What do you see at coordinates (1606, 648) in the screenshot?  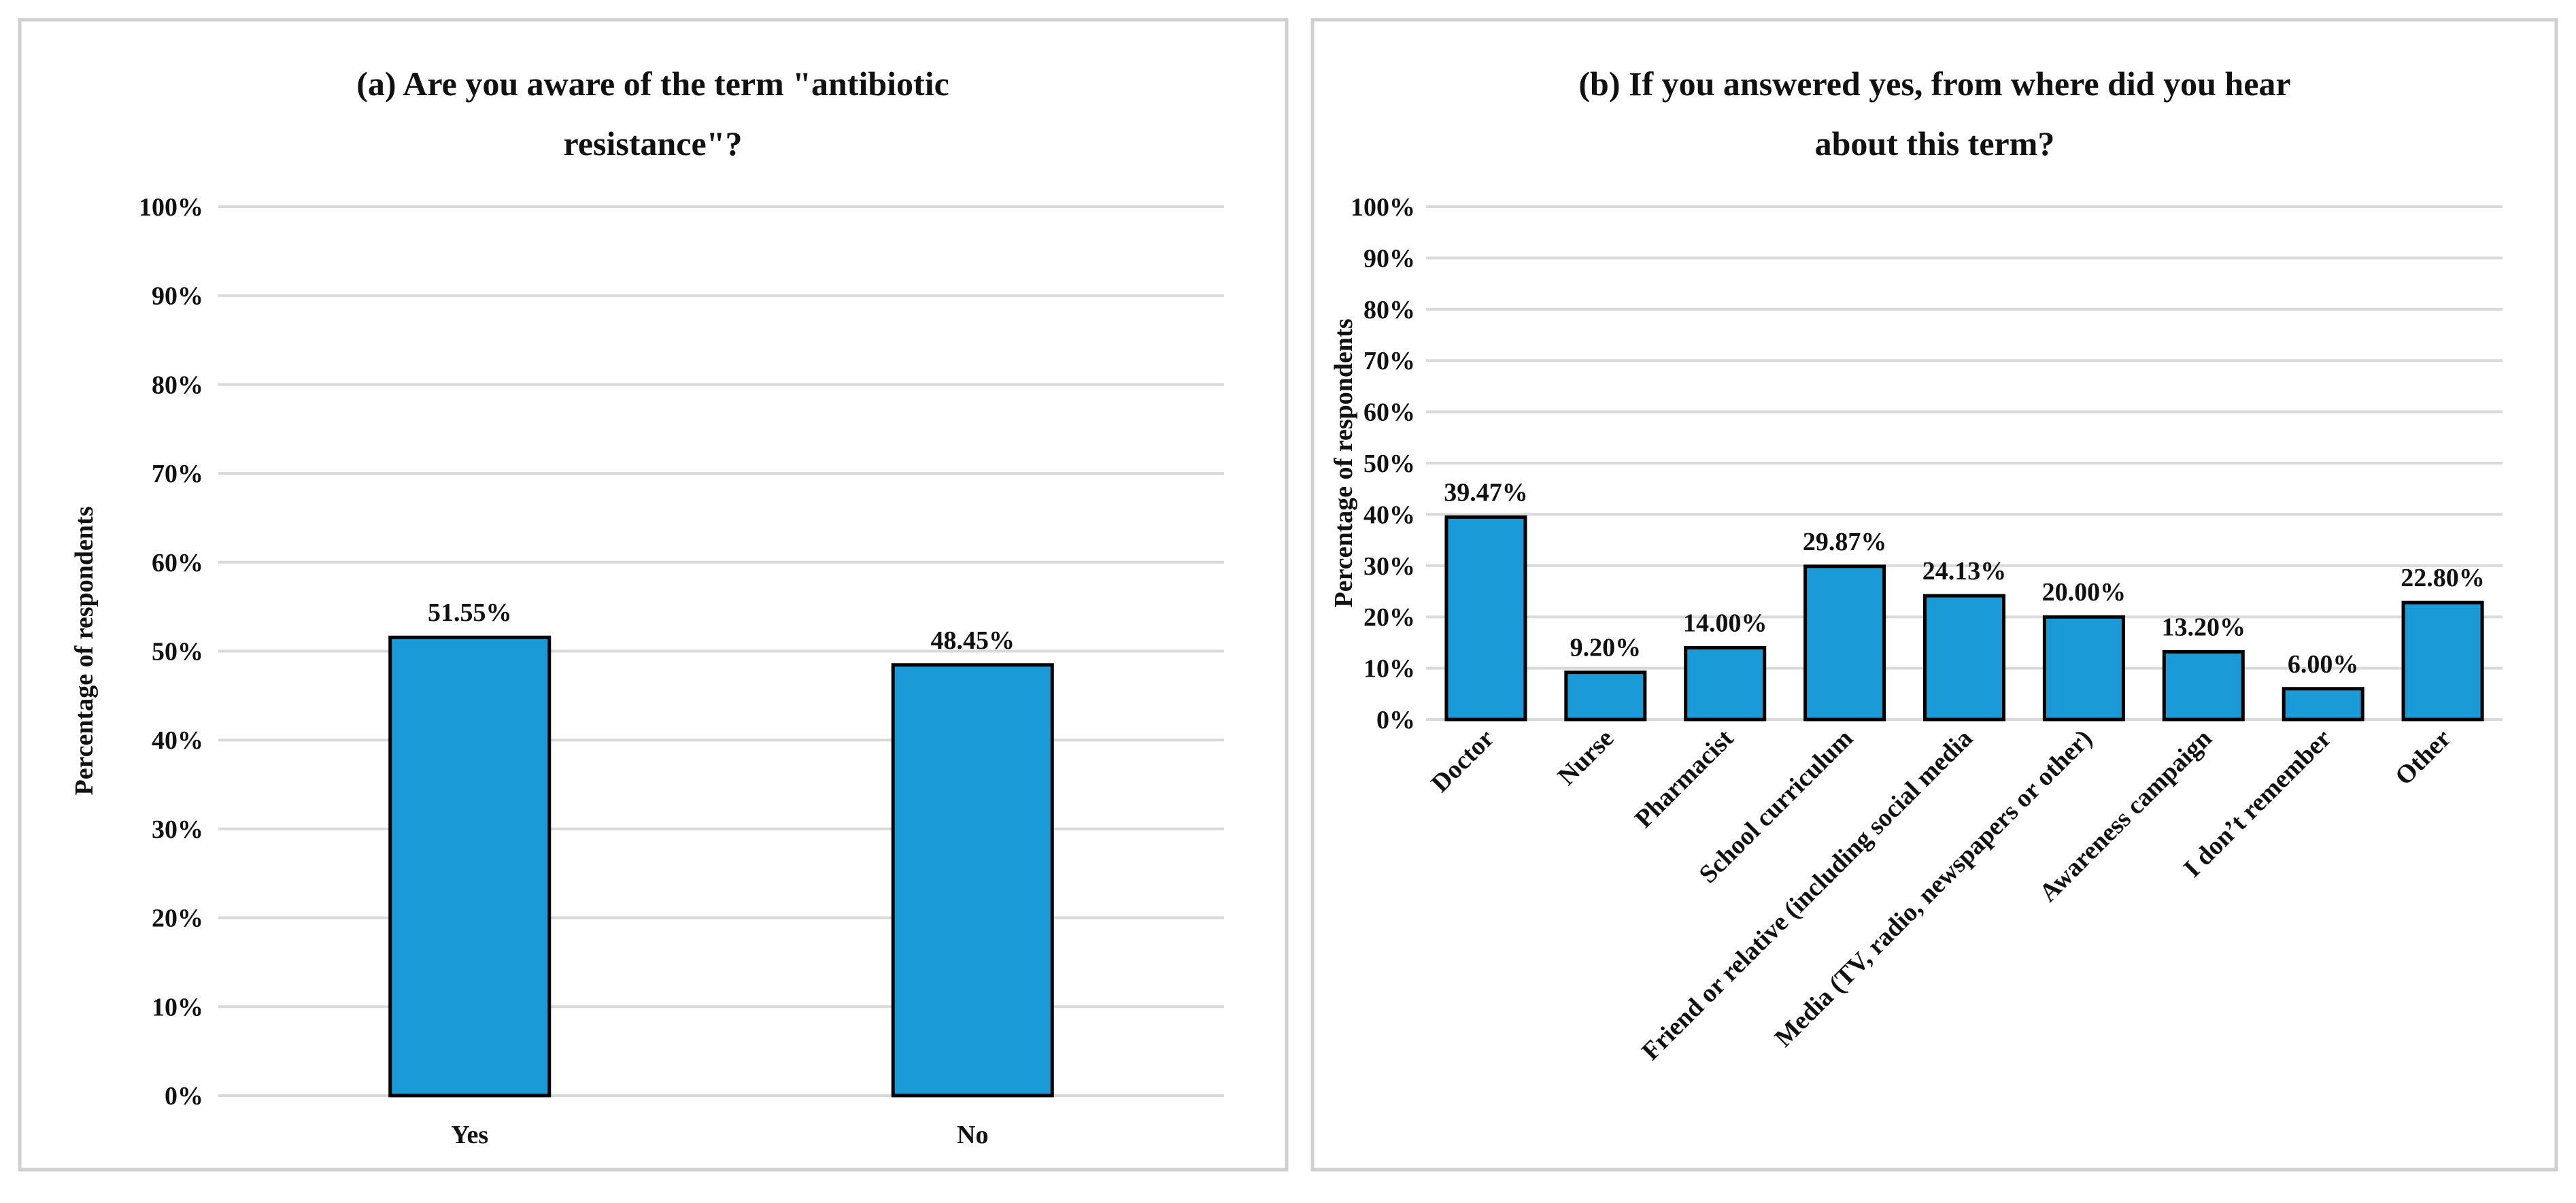 I see `data-label: 9.20%` at bounding box center [1606, 648].